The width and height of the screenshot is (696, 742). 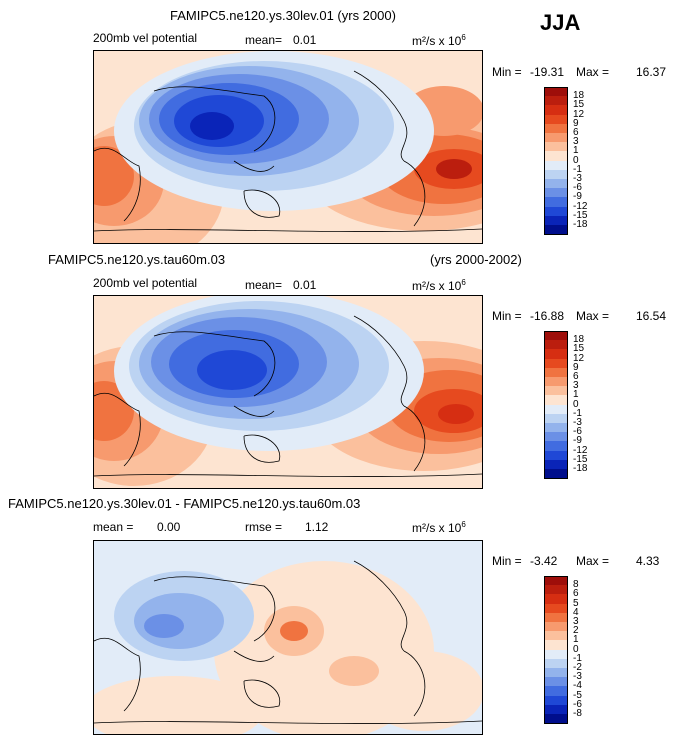 I want to click on colorbar-tick-label: -4, so click(x=577, y=686).